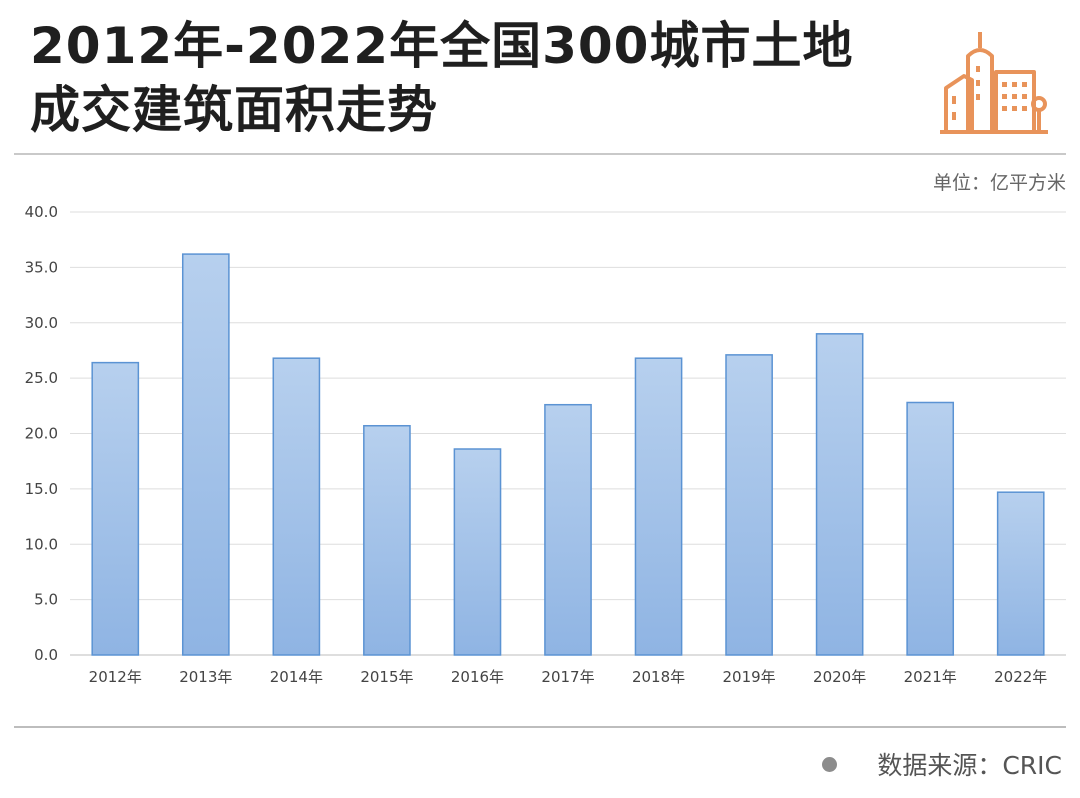  Describe the element at coordinates (115, 677) in the screenshot. I see `x-tick-label: 2012年` at that location.